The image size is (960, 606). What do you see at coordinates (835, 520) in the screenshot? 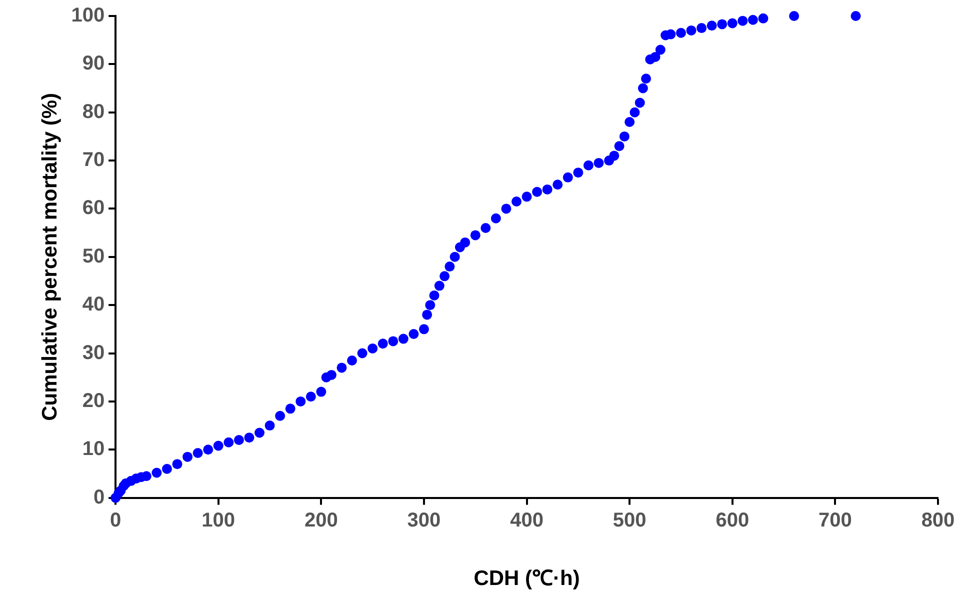
I see `x-tick-label: 700` at bounding box center [835, 520].